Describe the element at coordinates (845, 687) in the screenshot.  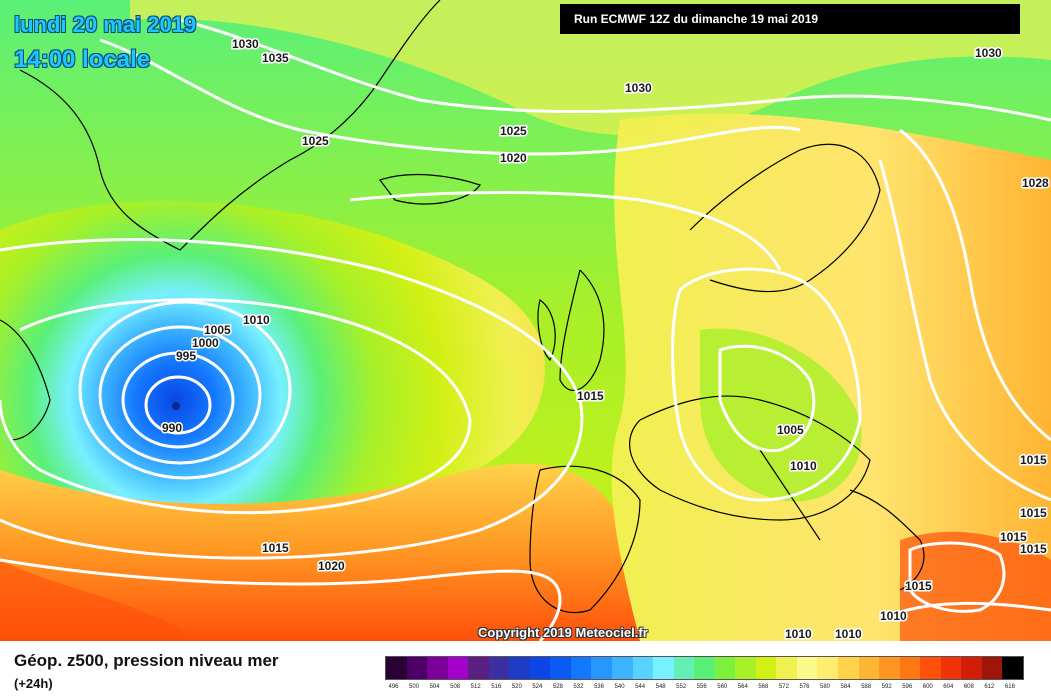
I see `scale-label: 584` at that location.